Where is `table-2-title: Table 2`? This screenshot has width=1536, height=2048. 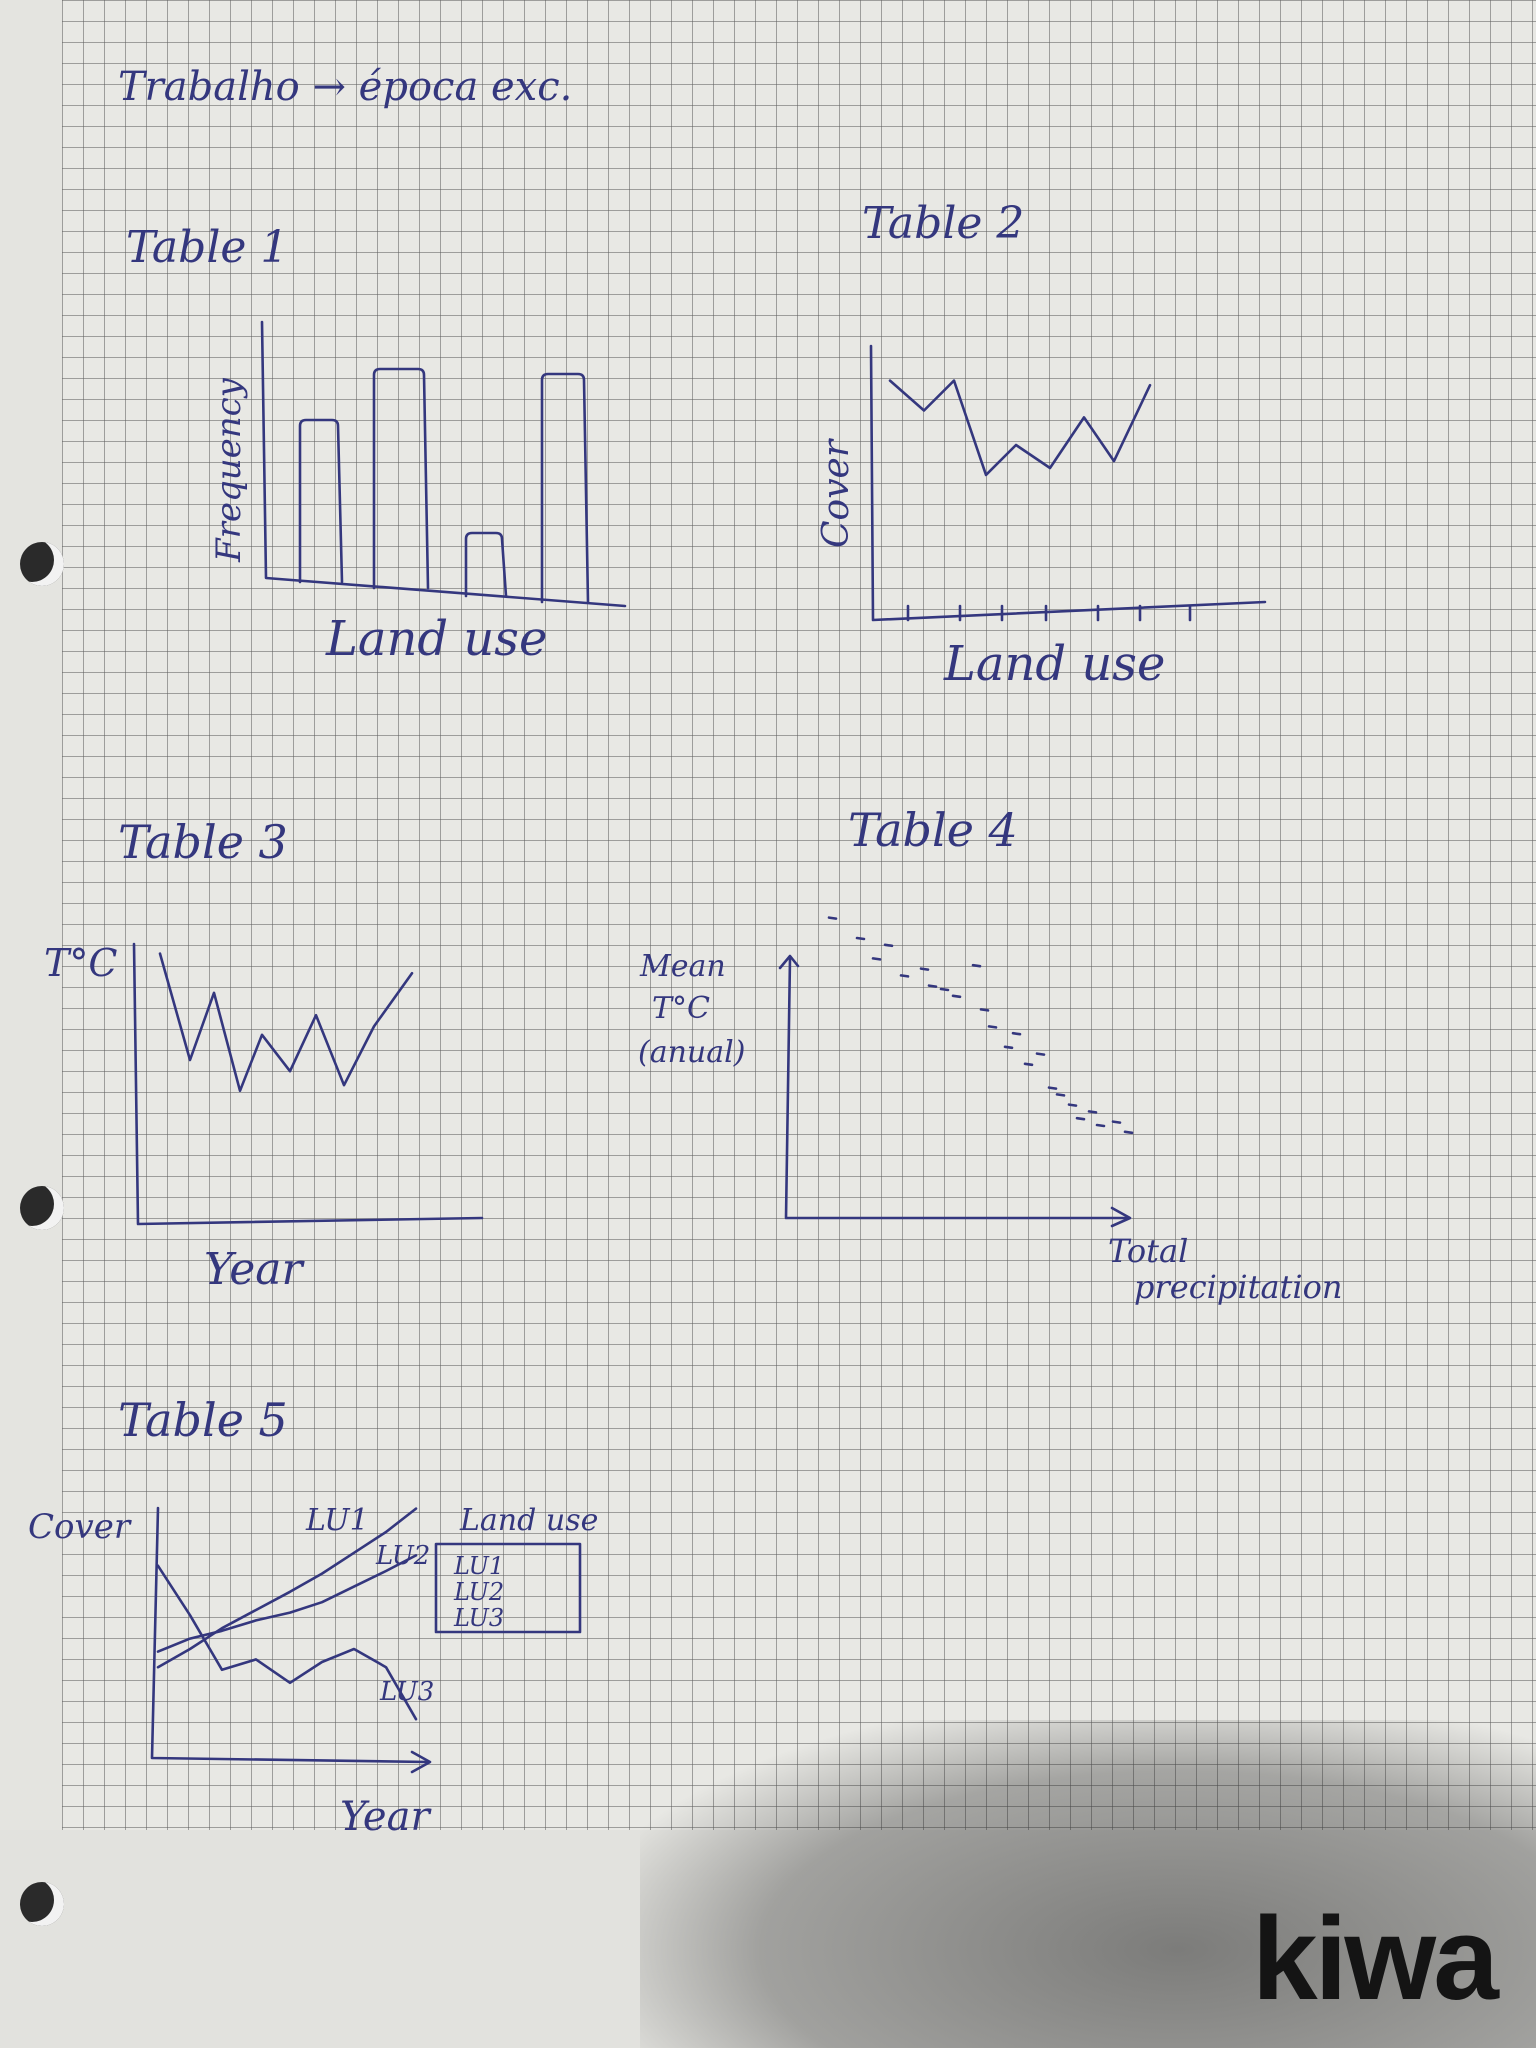 table-2-title: Table 2 is located at coordinates (943, 223).